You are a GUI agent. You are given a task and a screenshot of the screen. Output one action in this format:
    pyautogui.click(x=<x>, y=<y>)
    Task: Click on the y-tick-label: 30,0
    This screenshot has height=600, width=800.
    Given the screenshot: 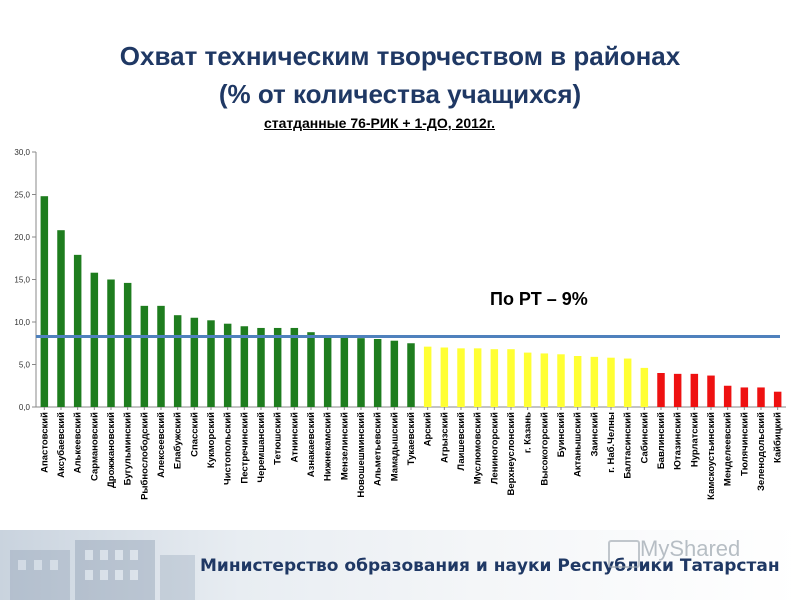 What is the action you would take?
    pyautogui.click(x=22, y=152)
    